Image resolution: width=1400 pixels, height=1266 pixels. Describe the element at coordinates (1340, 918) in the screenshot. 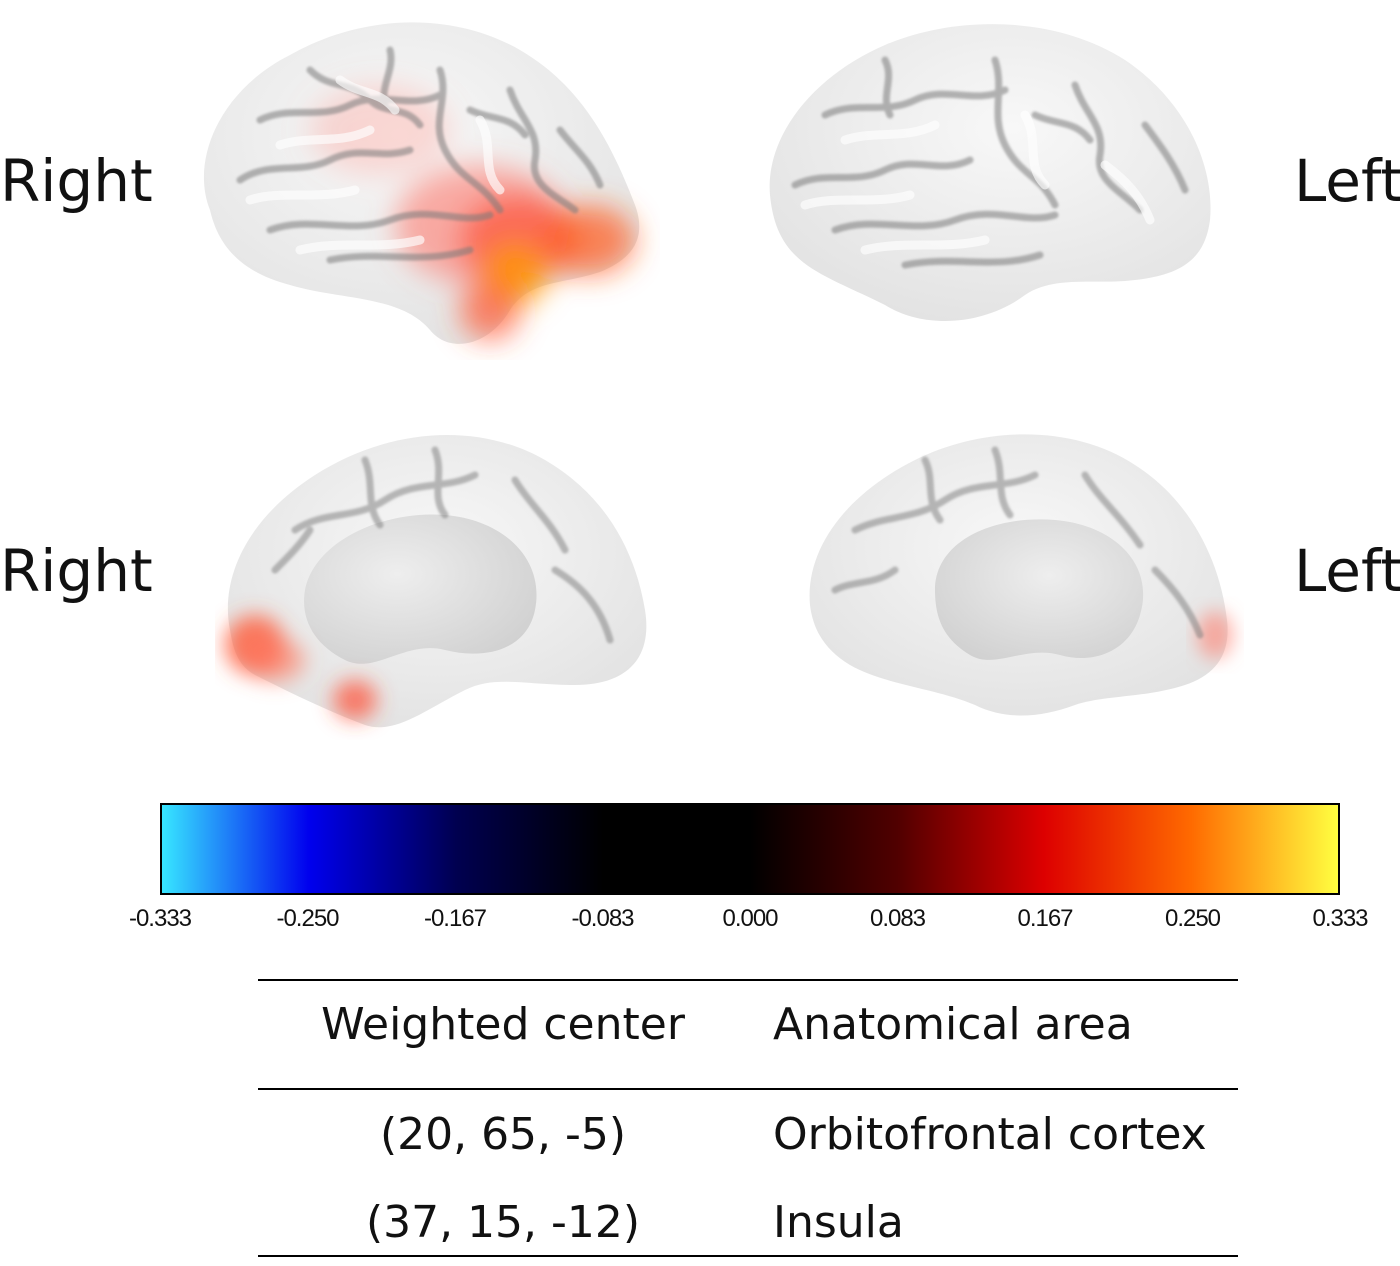

I see `colorbar-tick: 0.333` at that location.